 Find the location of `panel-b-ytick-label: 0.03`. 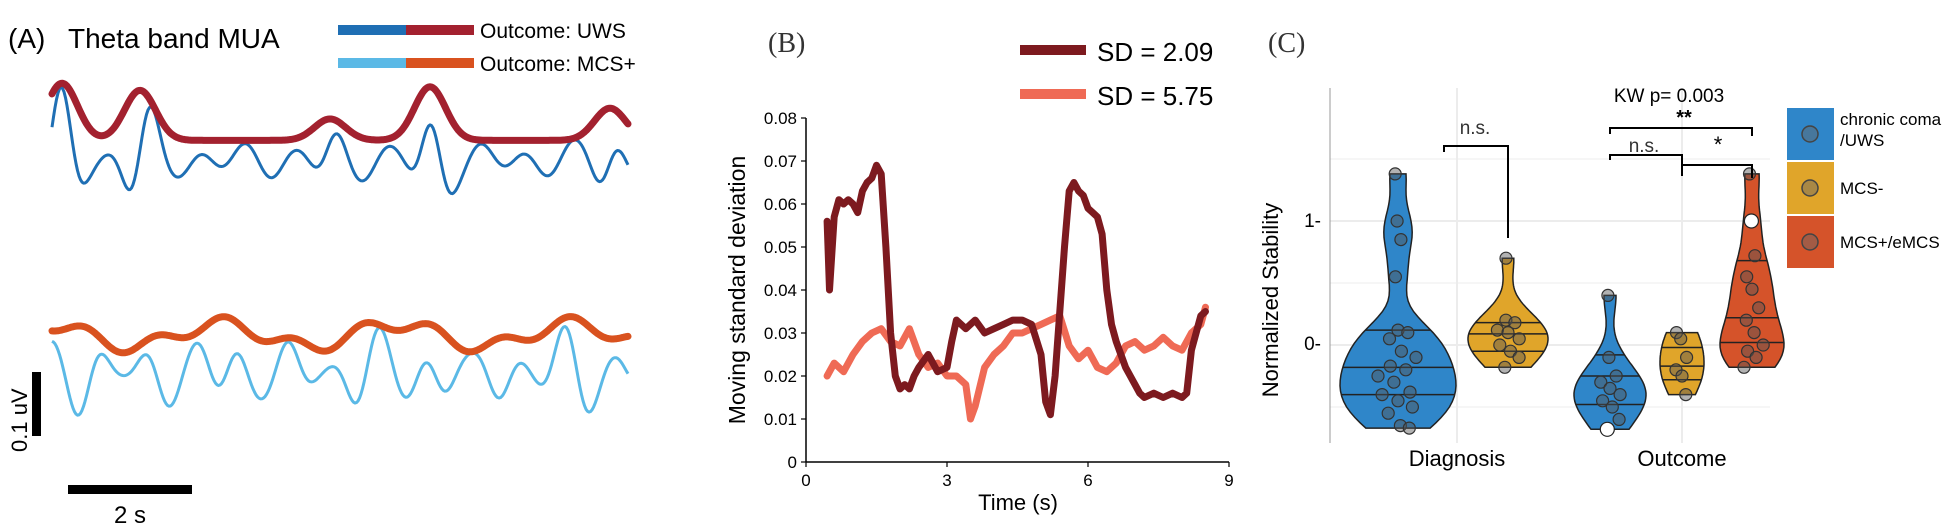

panel-b-ytick-label: 0.03 is located at coordinates (780, 333).